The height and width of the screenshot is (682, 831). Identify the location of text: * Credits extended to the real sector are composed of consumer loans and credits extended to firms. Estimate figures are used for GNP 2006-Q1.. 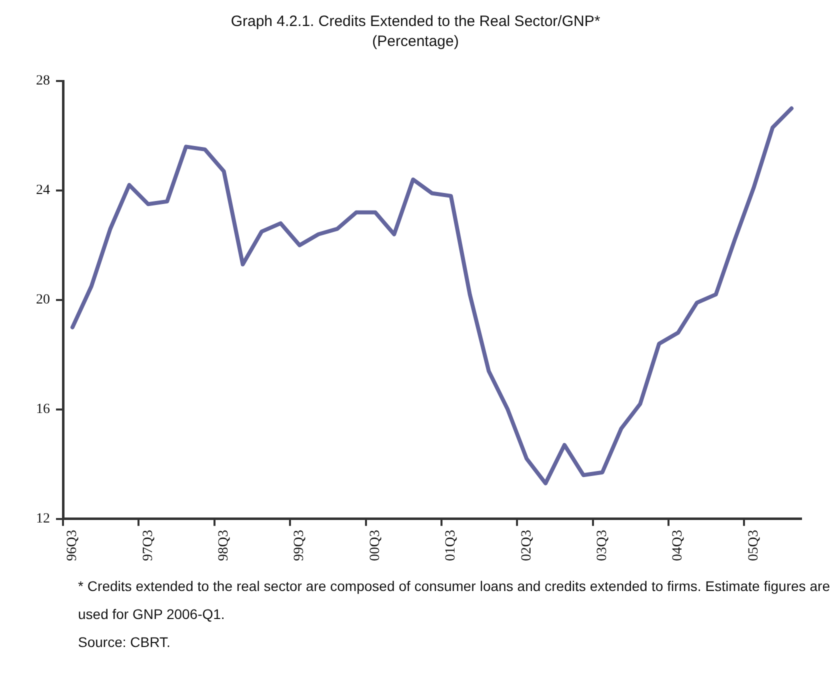
(454, 600).